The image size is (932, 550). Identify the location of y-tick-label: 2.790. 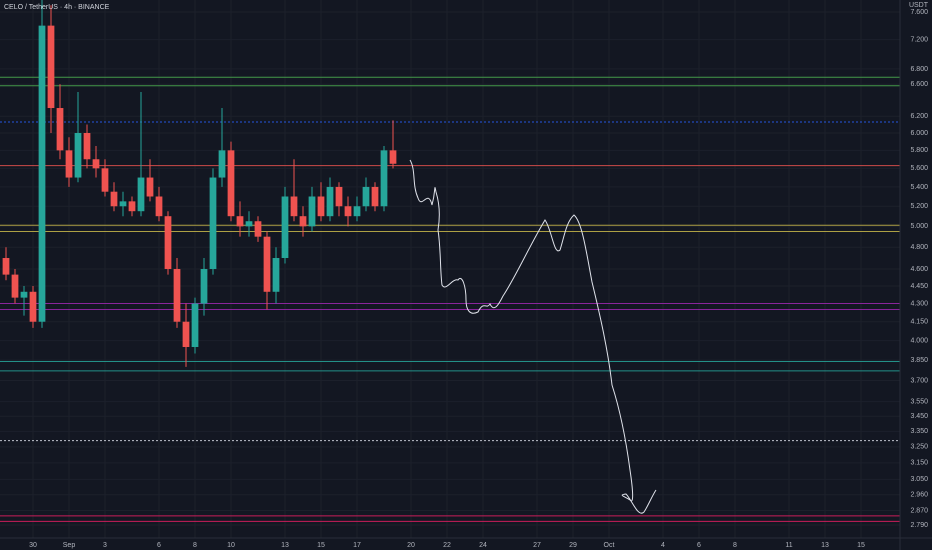
(919, 525).